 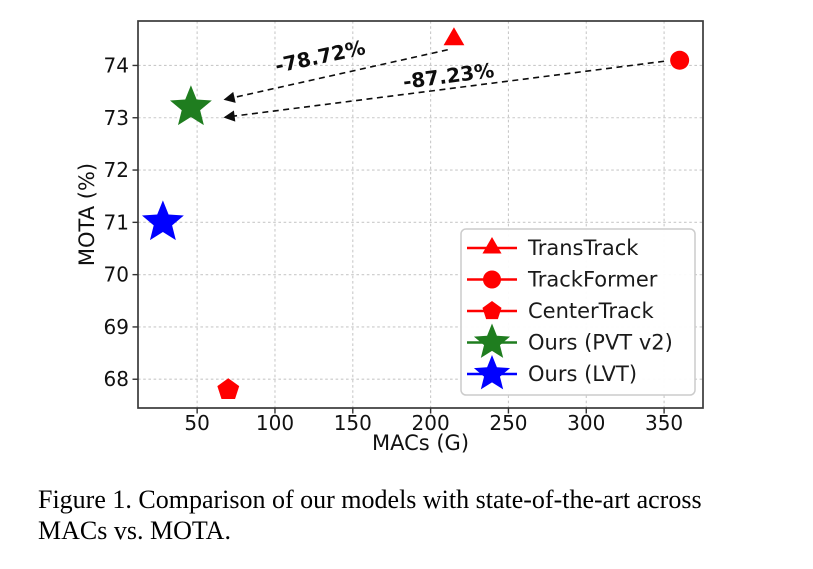 I want to click on legend-item-ours-lvt: Ours (LVT), so click(x=552, y=372).